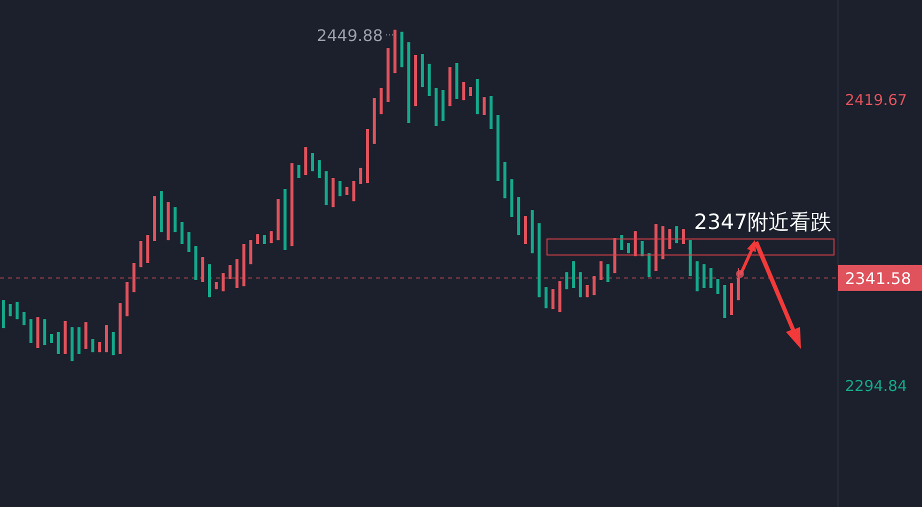 The height and width of the screenshot is (507, 922). I want to click on y-tick-label: 2419.67, so click(876, 100).